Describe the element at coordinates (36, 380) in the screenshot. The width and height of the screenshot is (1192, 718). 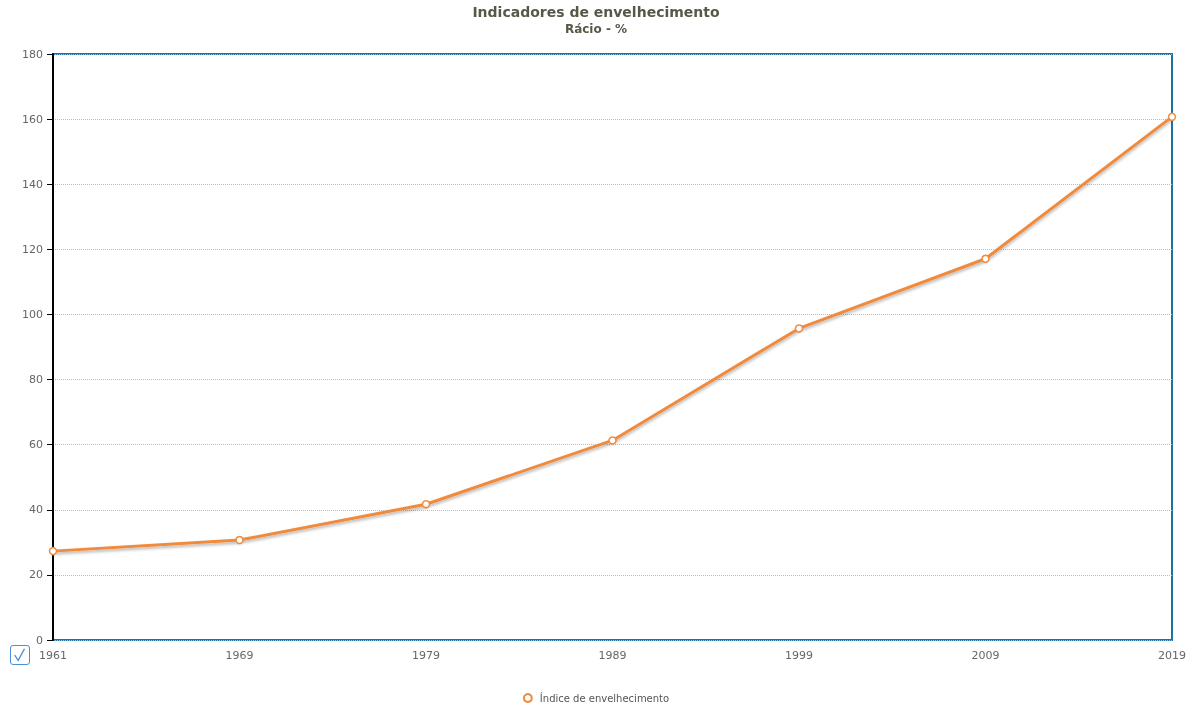
I see `y-tick-label: 80` at that location.